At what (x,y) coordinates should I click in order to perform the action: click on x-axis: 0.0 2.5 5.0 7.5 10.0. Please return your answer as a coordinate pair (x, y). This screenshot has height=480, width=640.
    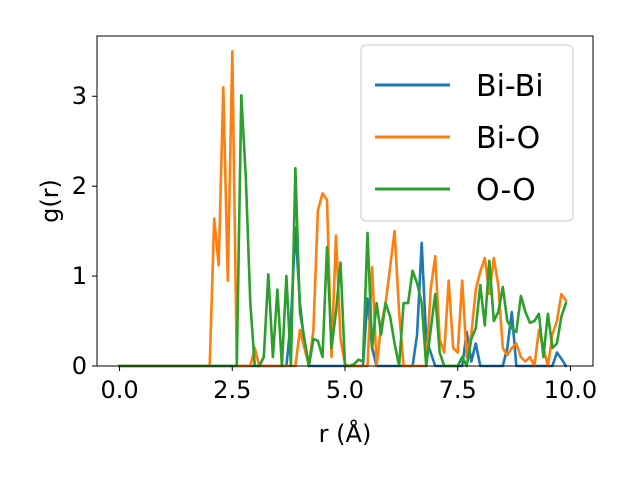
    Looking at the image, I should click on (348, 385).